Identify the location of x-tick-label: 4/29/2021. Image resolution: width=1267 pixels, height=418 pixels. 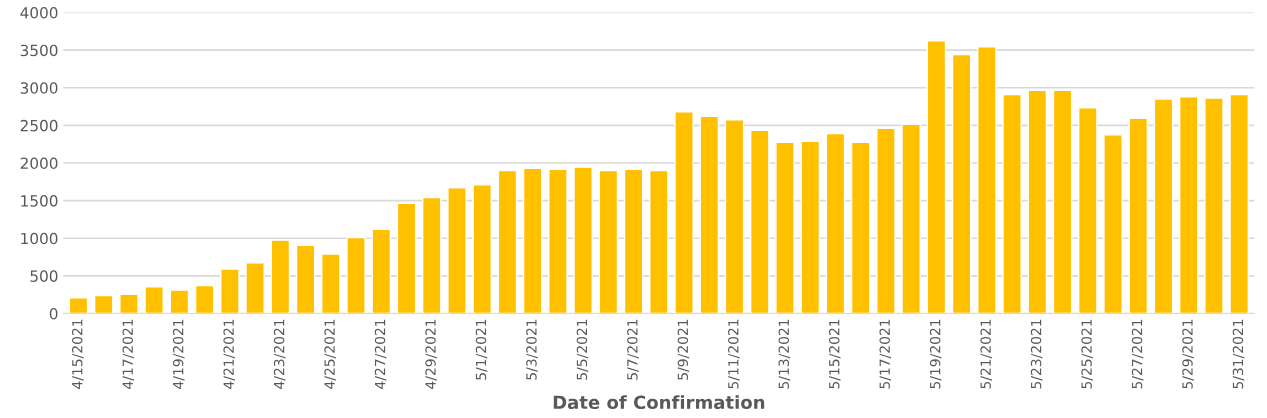
(431, 354).